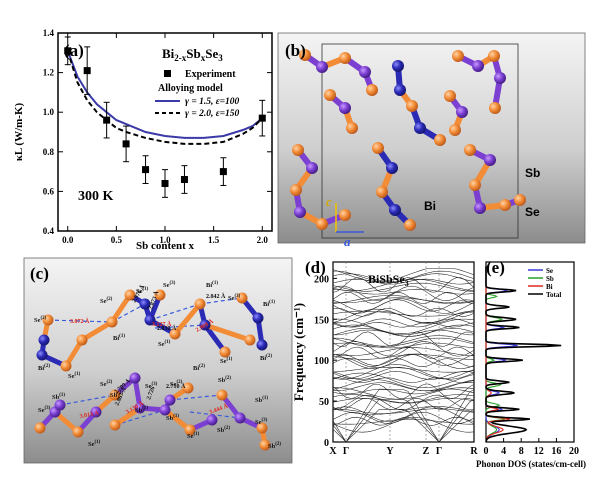 The height and width of the screenshot is (477, 600). I want to click on legend-model-title: Alloying model, so click(190, 88).